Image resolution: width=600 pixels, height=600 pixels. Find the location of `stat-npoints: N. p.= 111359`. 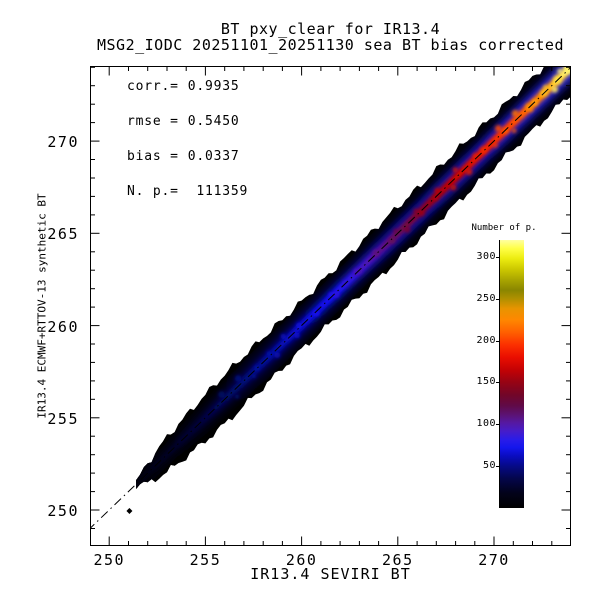

stat-npoints: N. p.= 111359 is located at coordinates (188, 191).